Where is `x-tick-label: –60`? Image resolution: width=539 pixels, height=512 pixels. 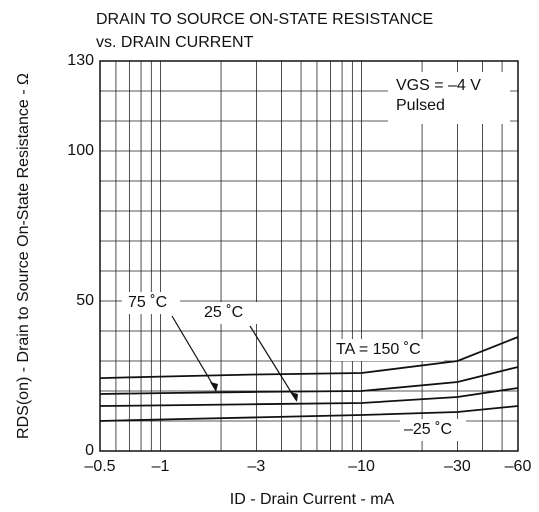 x-tick-label: –60 is located at coordinates (518, 466).